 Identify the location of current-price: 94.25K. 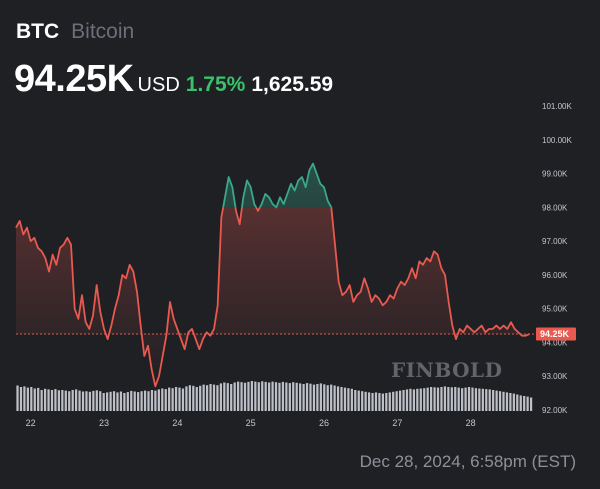
(74, 79).